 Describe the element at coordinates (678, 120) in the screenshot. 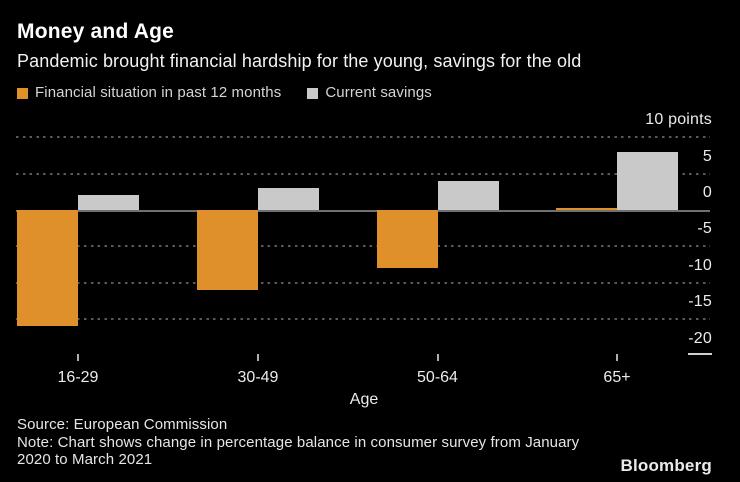

I see `y-axis-tick-label: 10 points` at that location.